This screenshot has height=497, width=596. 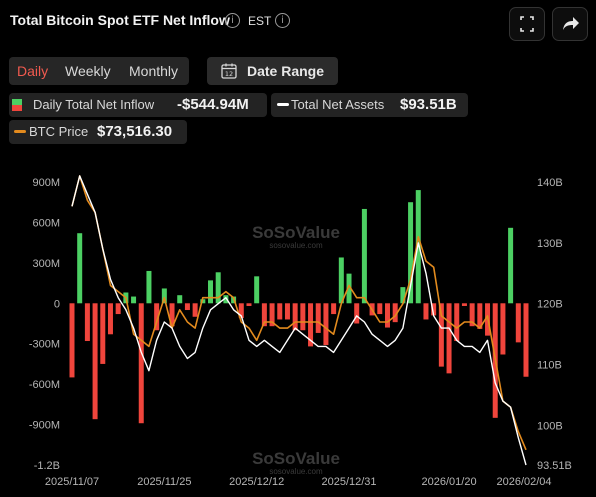 What do you see at coordinates (46, 183) in the screenshot?
I see `left-axis-tick: 900M` at bounding box center [46, 183].